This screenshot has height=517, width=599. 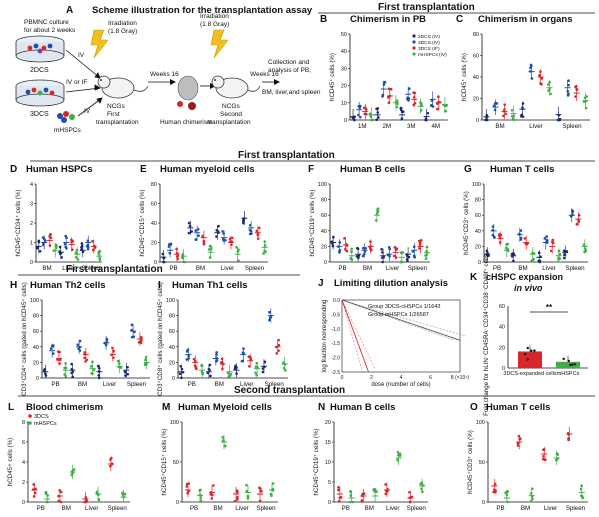 I want to click on y-axis-label: hCD45⁺ cells (%), so click(x=464, y=77).